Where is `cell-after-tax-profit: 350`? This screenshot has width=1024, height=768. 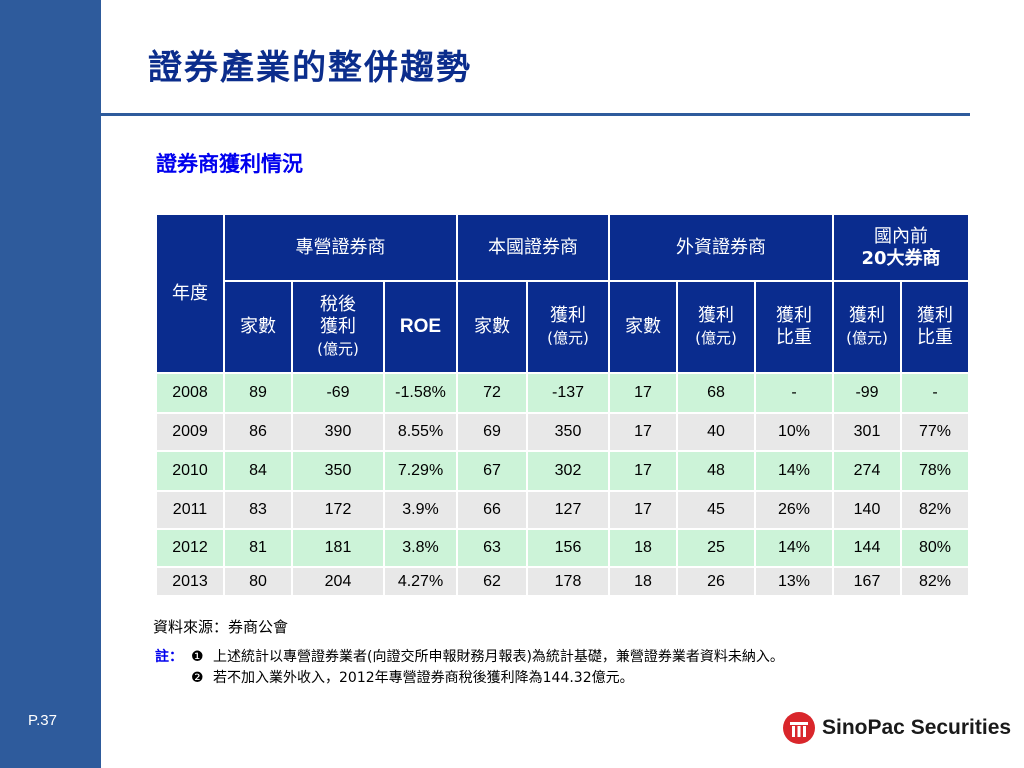 cell-after-tax-profit: 350 is located at coordinates (338, 471).